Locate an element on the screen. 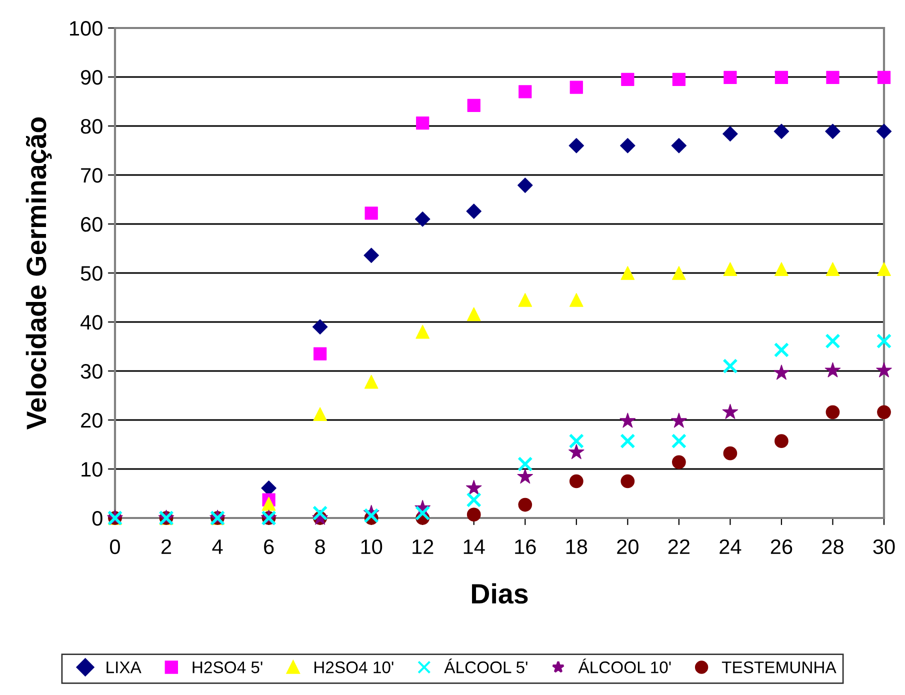 This screenshot has height=695, width=905. legend-label: LIXA is located at coordinates (124, 668).